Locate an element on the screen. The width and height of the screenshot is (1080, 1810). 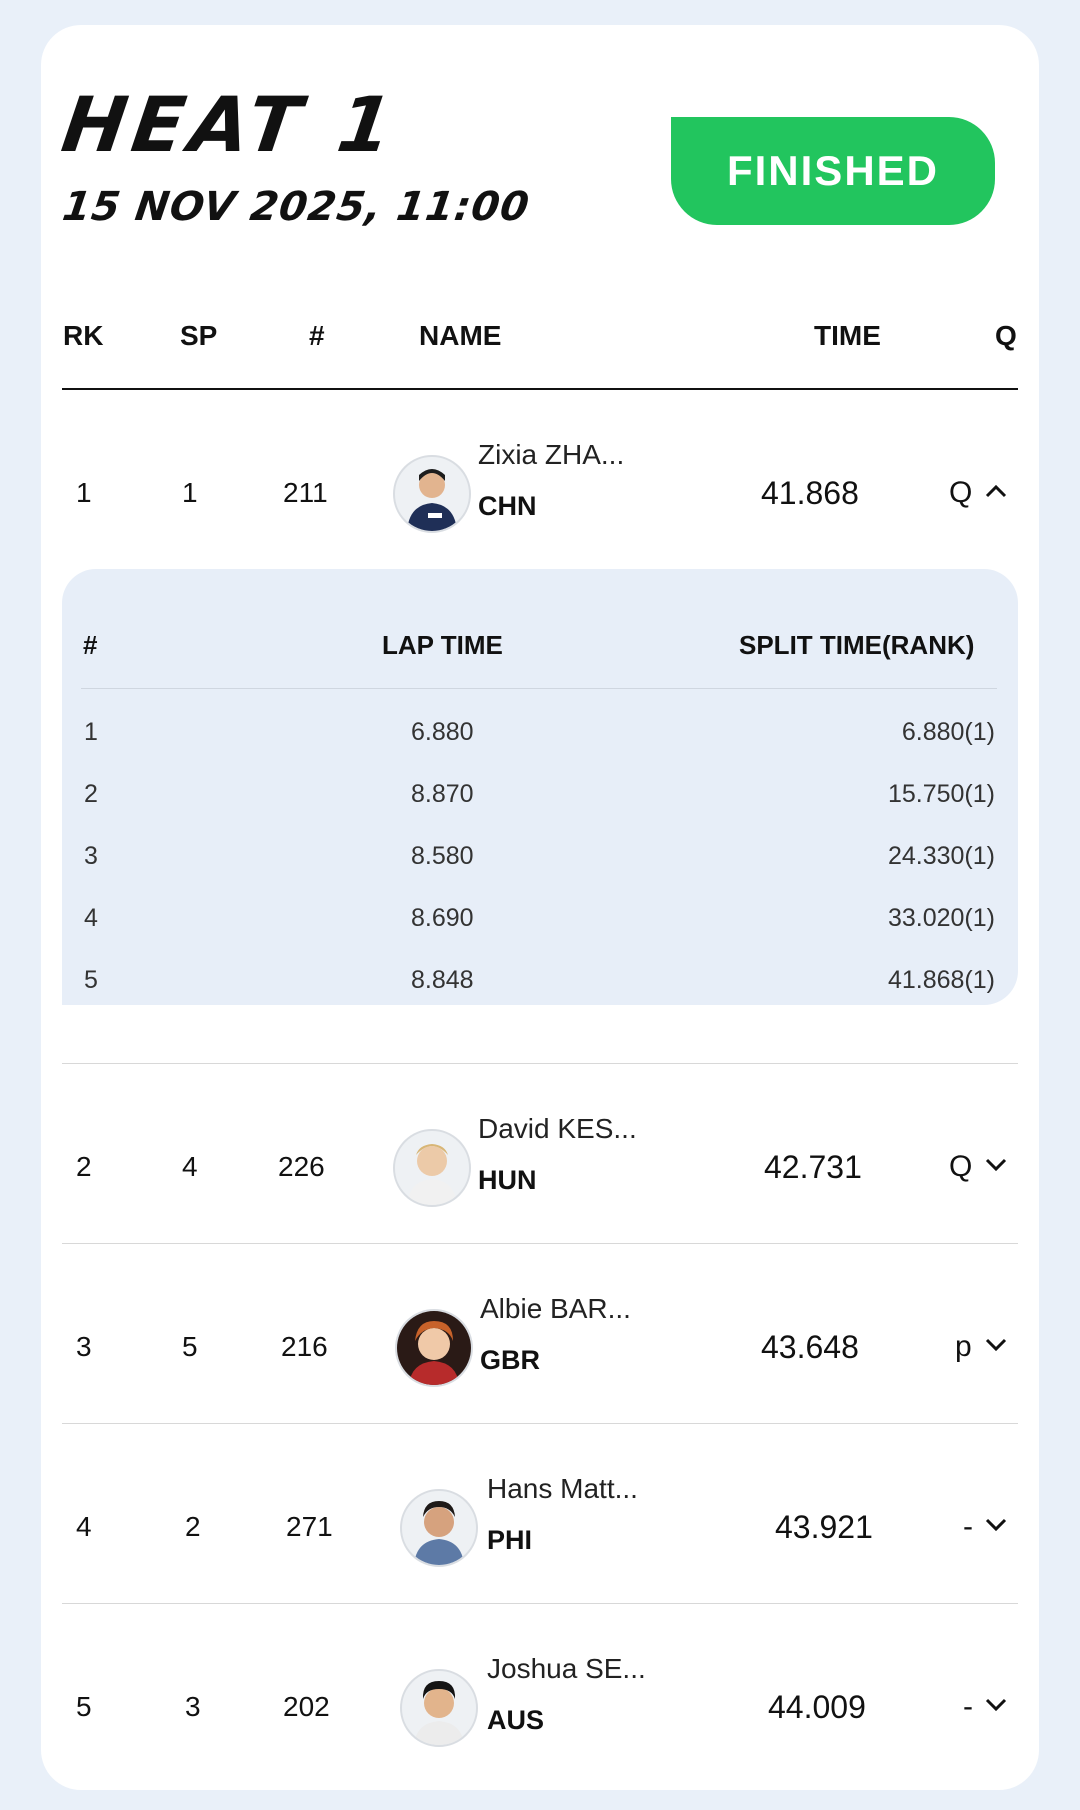
lap-time: 6.880 is located at coordinates (442, 732).